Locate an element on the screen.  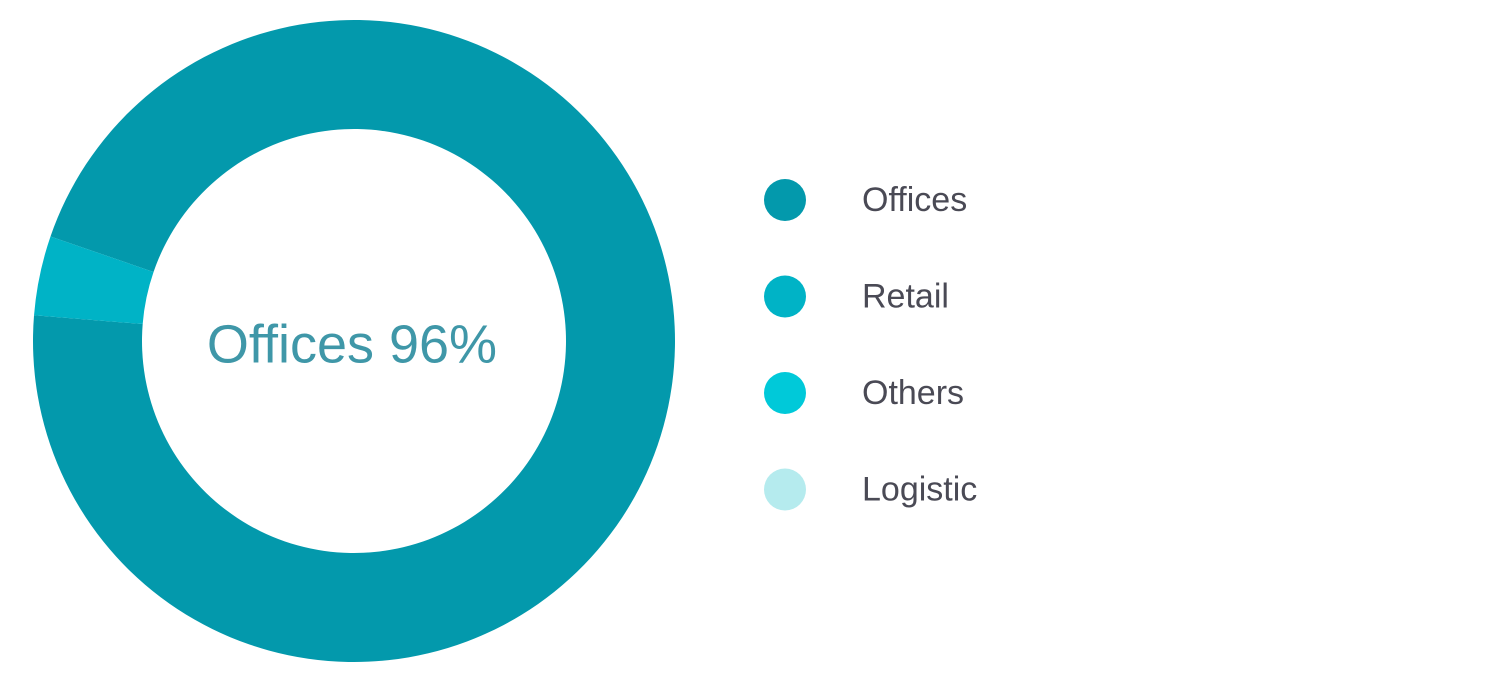
legend-label: Offices is located at coordinates (914, 200).